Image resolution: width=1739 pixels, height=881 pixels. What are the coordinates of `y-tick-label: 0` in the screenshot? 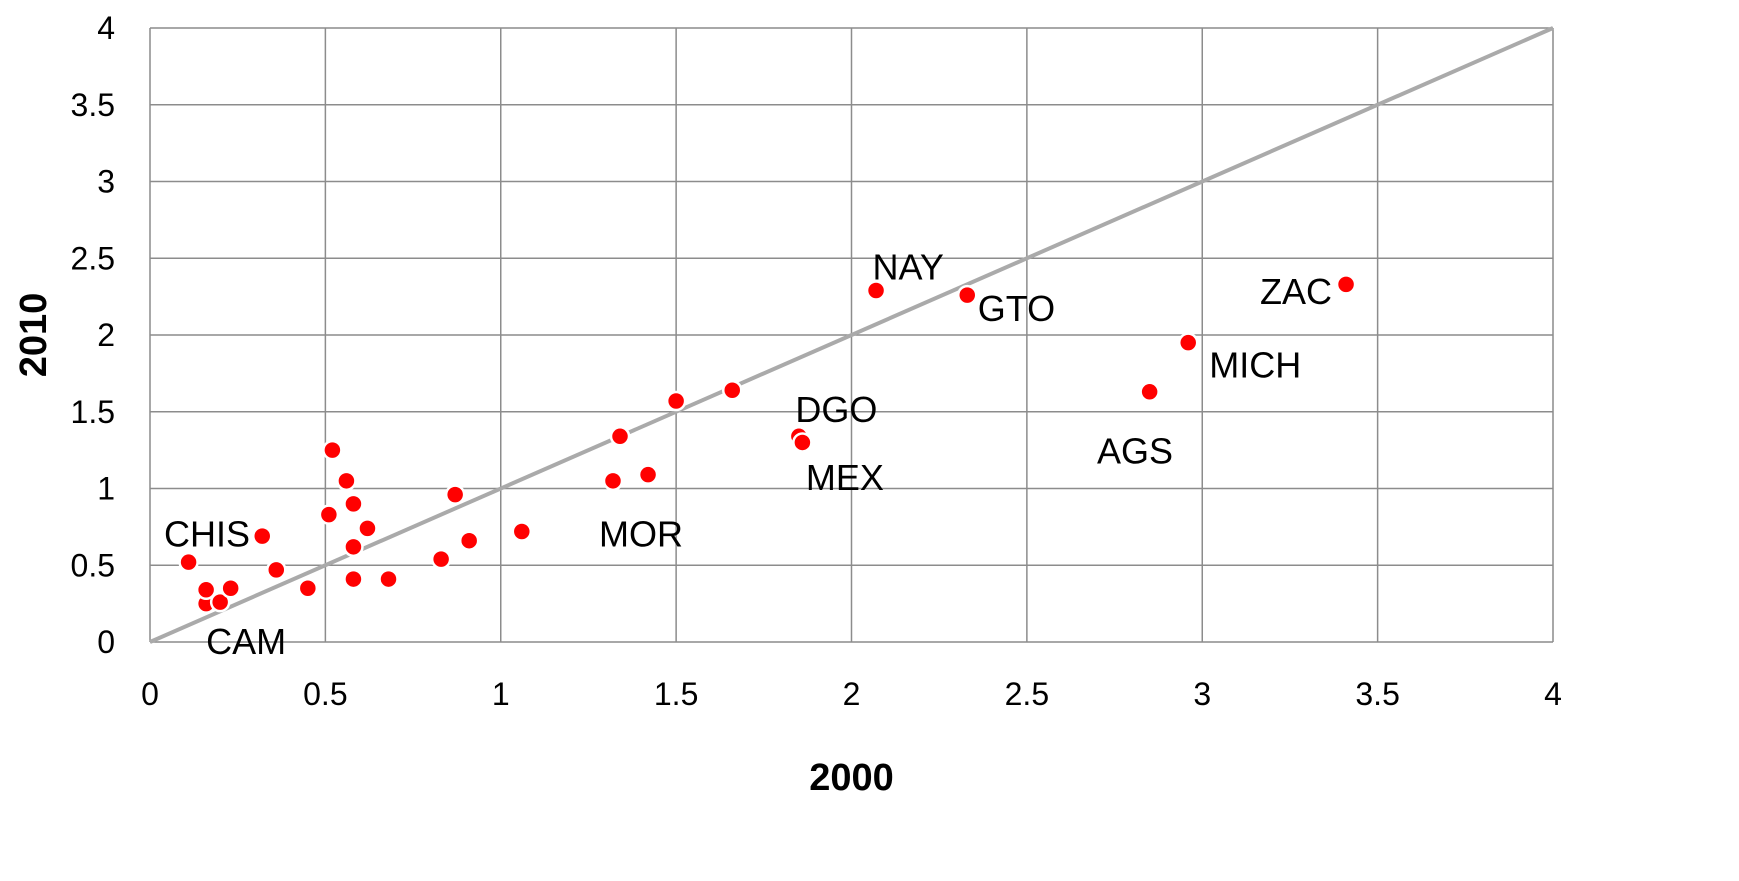 It's located at (106, 642).